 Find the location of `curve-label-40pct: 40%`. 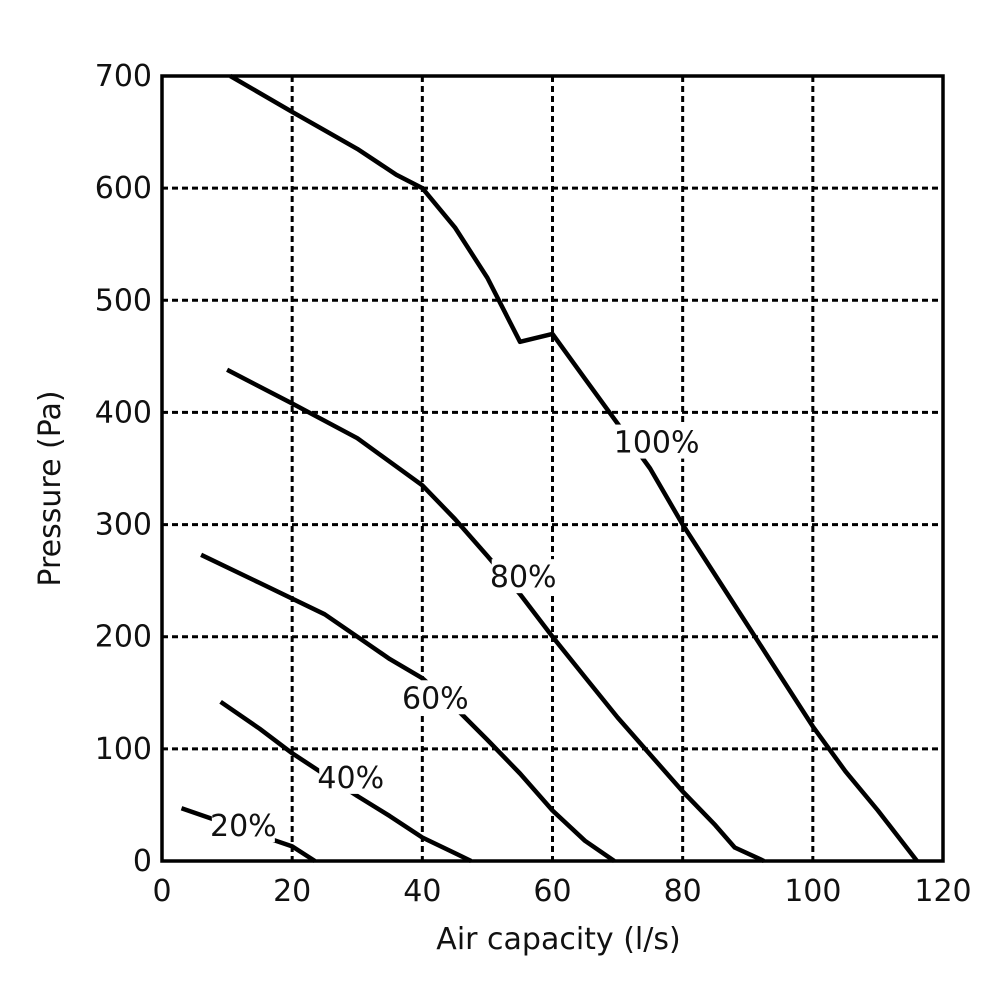

curve-label-40pct: 40% is located at coordinates (350, 778).